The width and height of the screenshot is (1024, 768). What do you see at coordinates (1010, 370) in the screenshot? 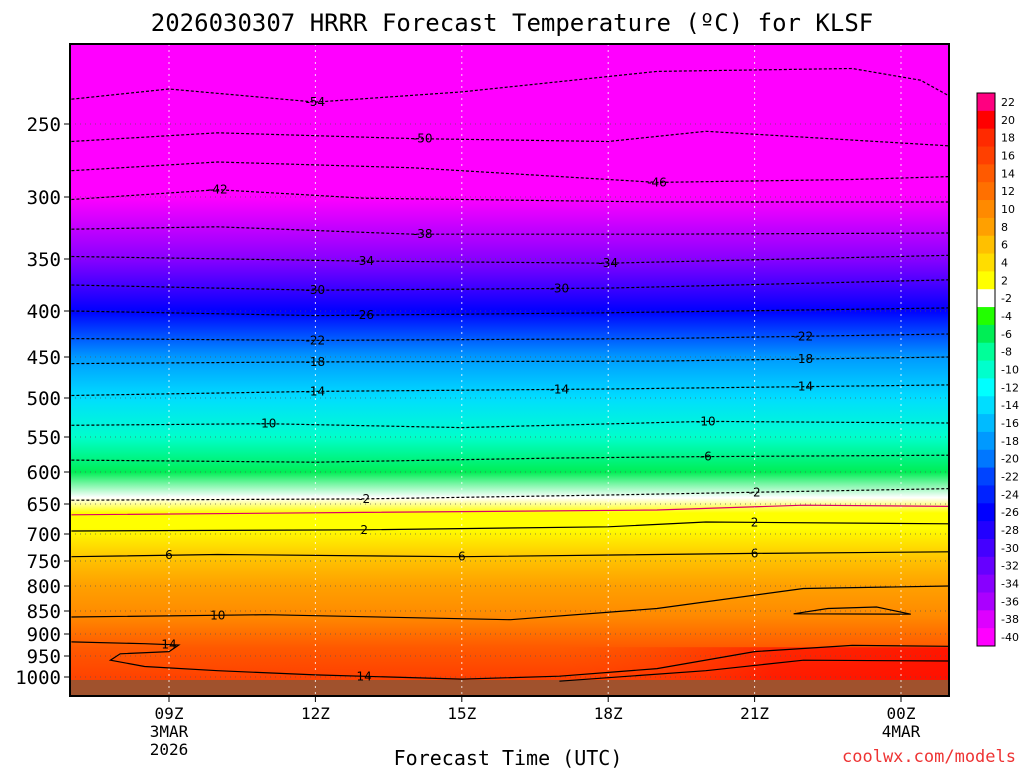
I see `colorbar-label: -10` at bounding box center [1010, 370].